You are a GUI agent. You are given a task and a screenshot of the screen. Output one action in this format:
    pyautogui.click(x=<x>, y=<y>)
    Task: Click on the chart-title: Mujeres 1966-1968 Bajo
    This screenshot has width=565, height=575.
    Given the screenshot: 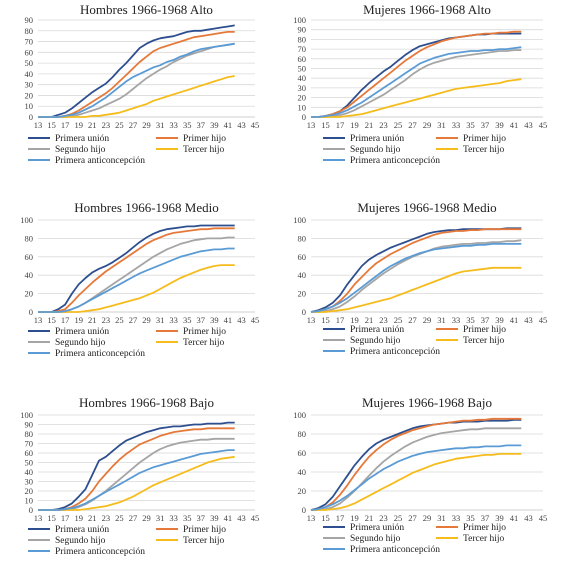 What is the action you would take?
    pyautogui.click(x=427, y=402)
    